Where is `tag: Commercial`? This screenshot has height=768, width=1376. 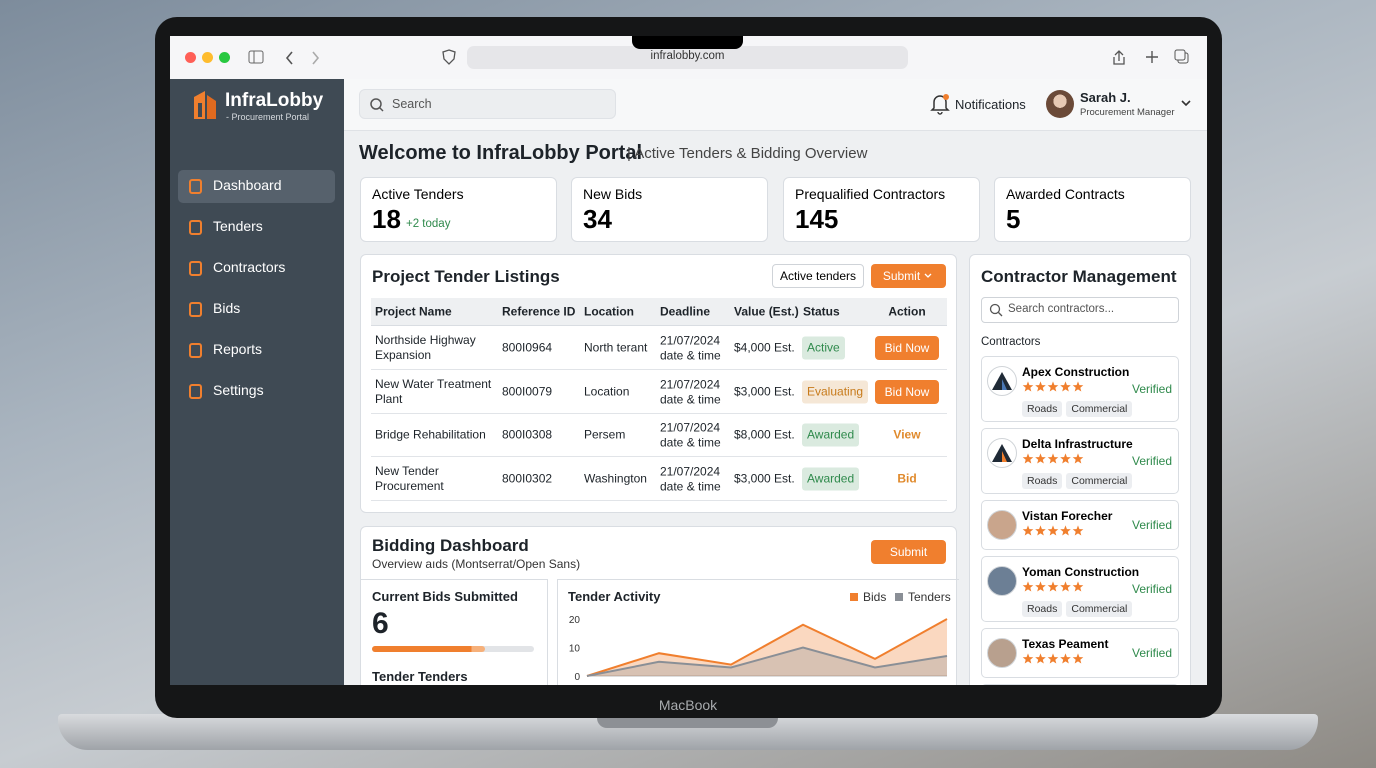
tag: Commercial is located at coordinates (1099, 481).